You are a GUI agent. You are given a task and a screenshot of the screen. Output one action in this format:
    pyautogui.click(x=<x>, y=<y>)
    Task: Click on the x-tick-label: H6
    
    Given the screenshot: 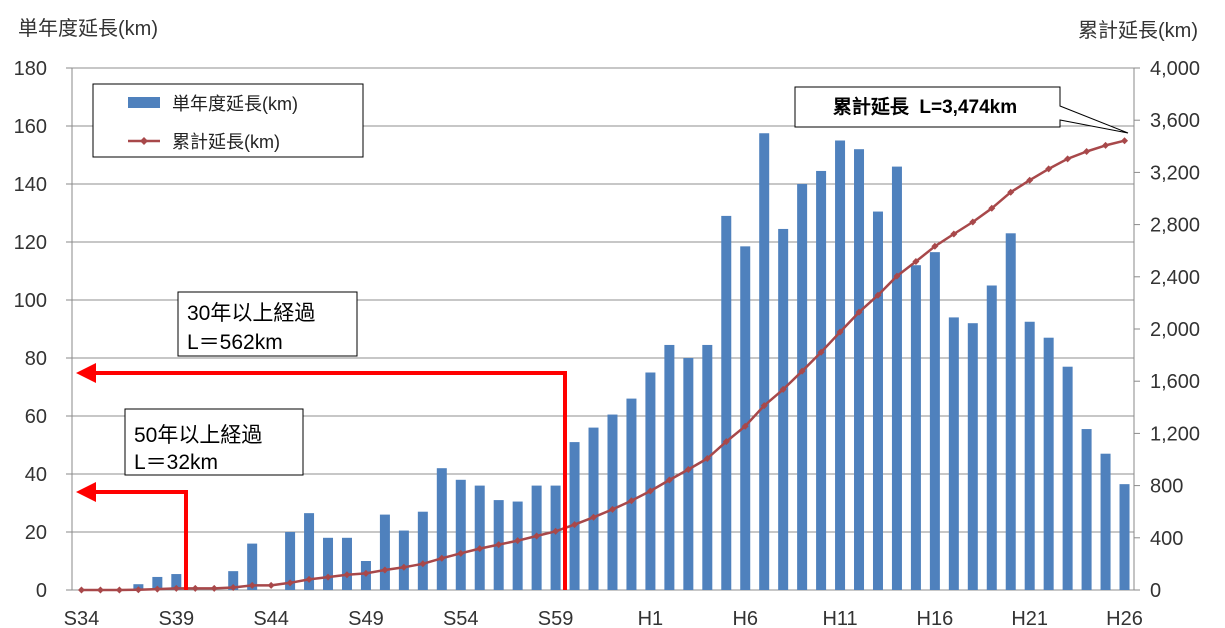 What is the action you would take?
    pyautogui.click(x=745, y=618)
    